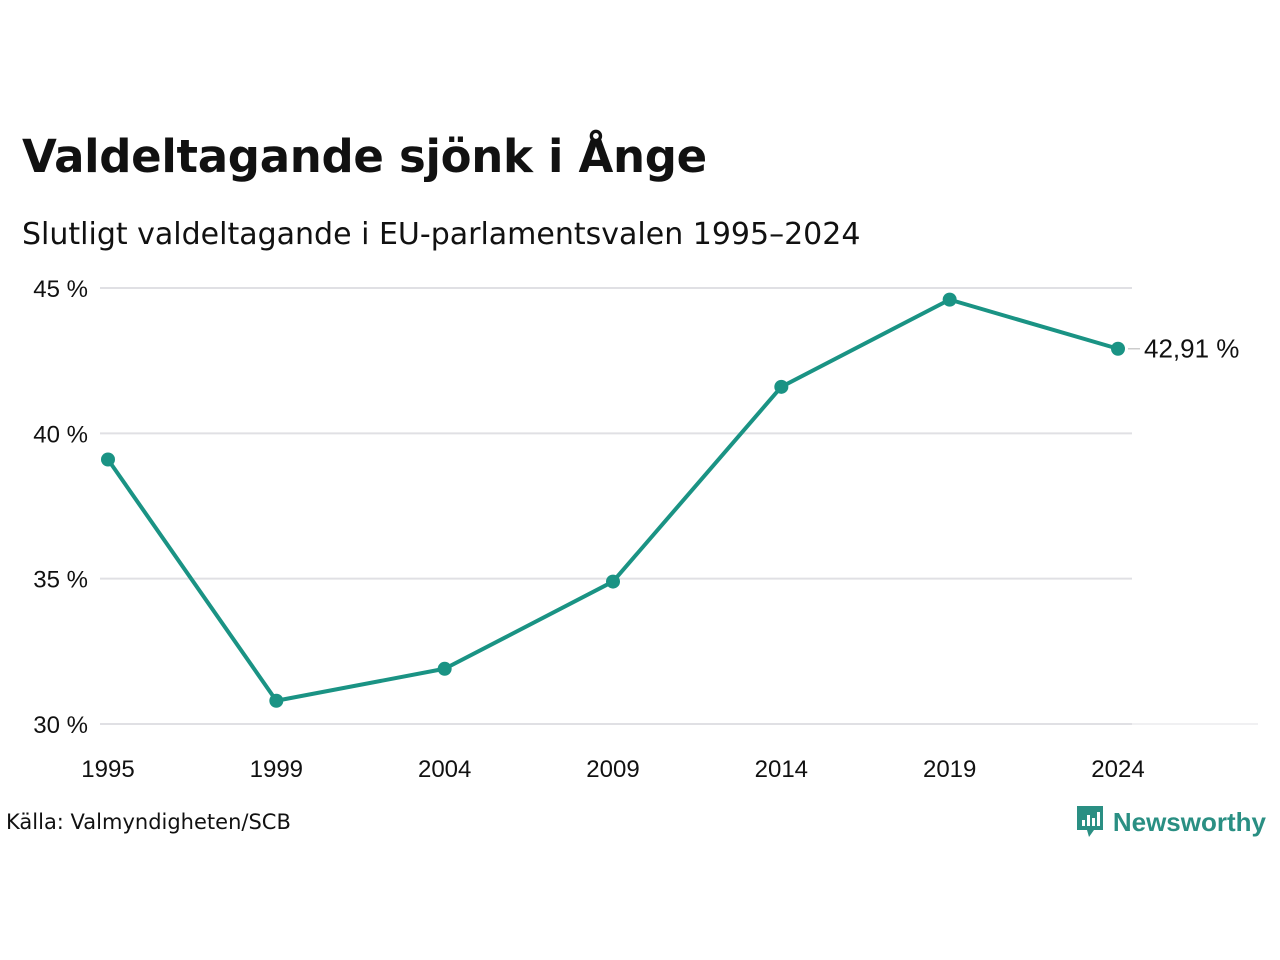 This screenshot has width=1280, height=960. Describe the element at coordinates (60, 289) in the screenshot. I see `y-tick-label: 45 %` at that location.